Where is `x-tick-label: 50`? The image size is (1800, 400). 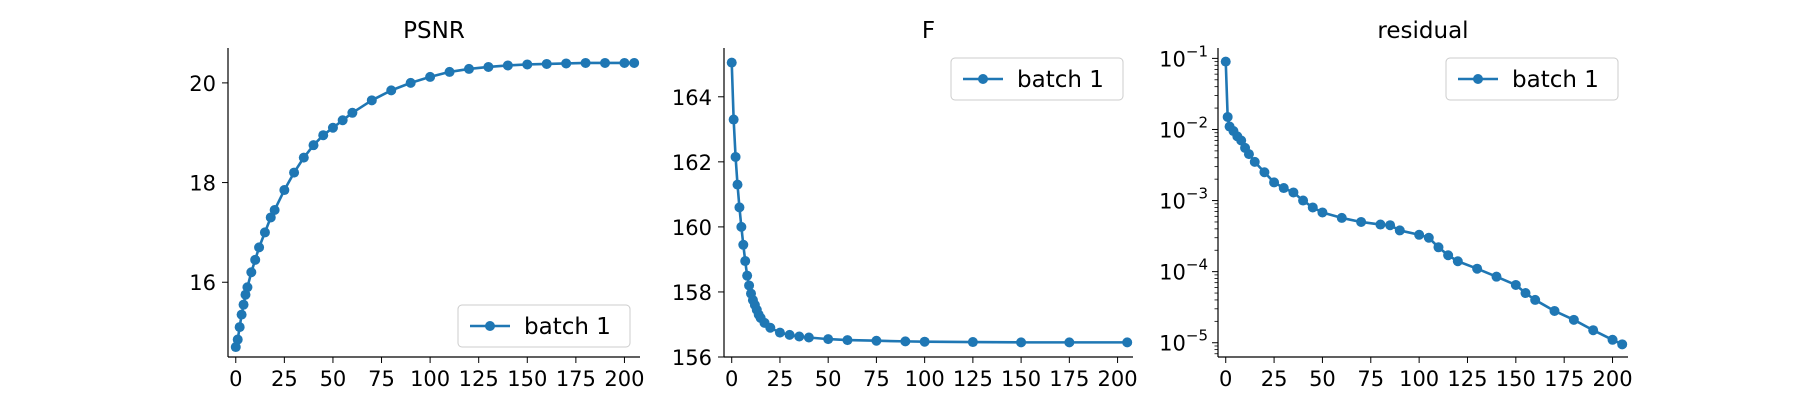
x-tick-label: 50 is located at coordinates (333, 379).